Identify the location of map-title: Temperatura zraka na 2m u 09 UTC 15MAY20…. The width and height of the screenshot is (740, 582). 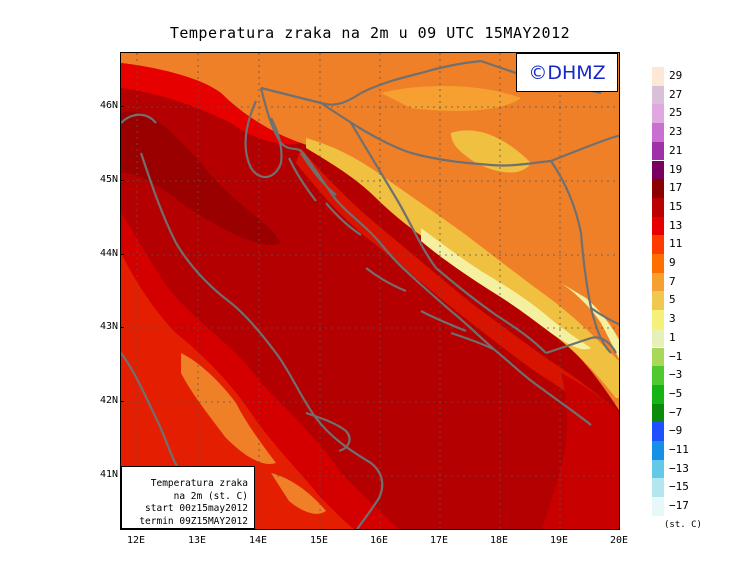
(370, 33).